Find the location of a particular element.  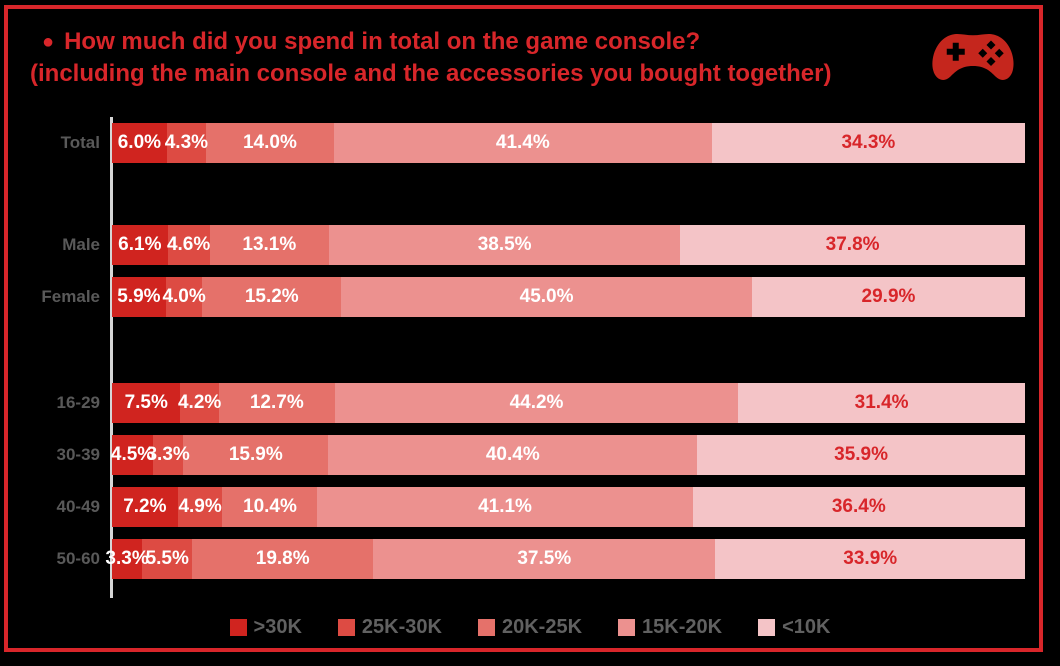

value-label: 29.9% is located at coordinates (888, 296).